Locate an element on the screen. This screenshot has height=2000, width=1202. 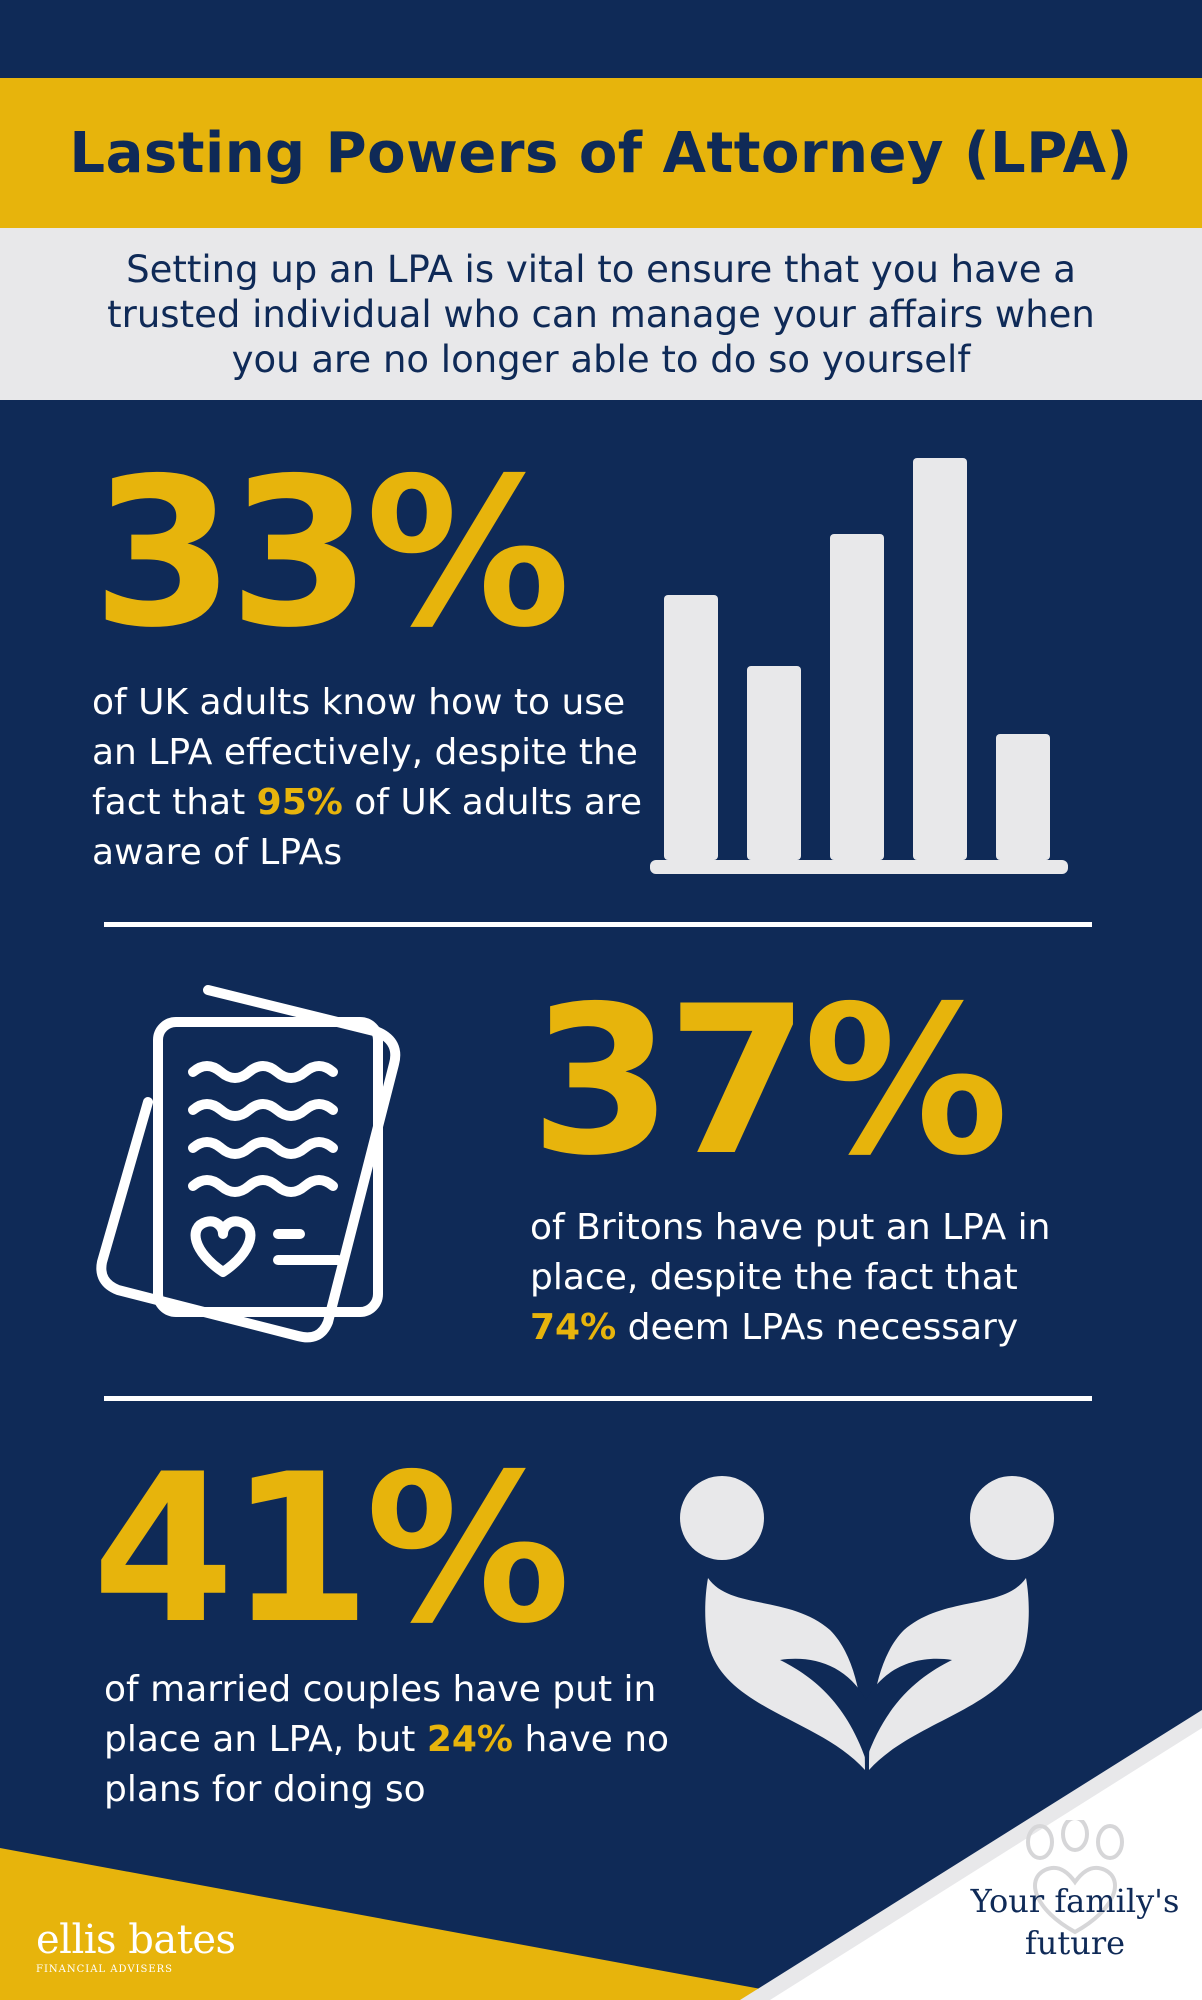
paw-heart-watermark-icon is located at coordinates (1075, 1877).